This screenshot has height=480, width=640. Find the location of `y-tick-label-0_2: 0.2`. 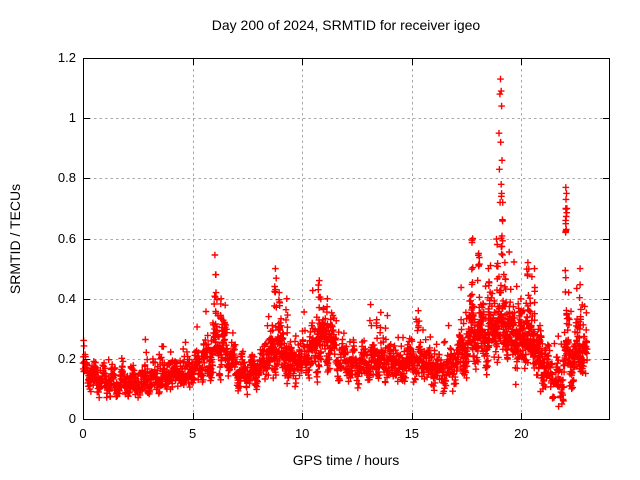

y-tick-label-0_2: 0.2 is located at coordinates (66, 358).